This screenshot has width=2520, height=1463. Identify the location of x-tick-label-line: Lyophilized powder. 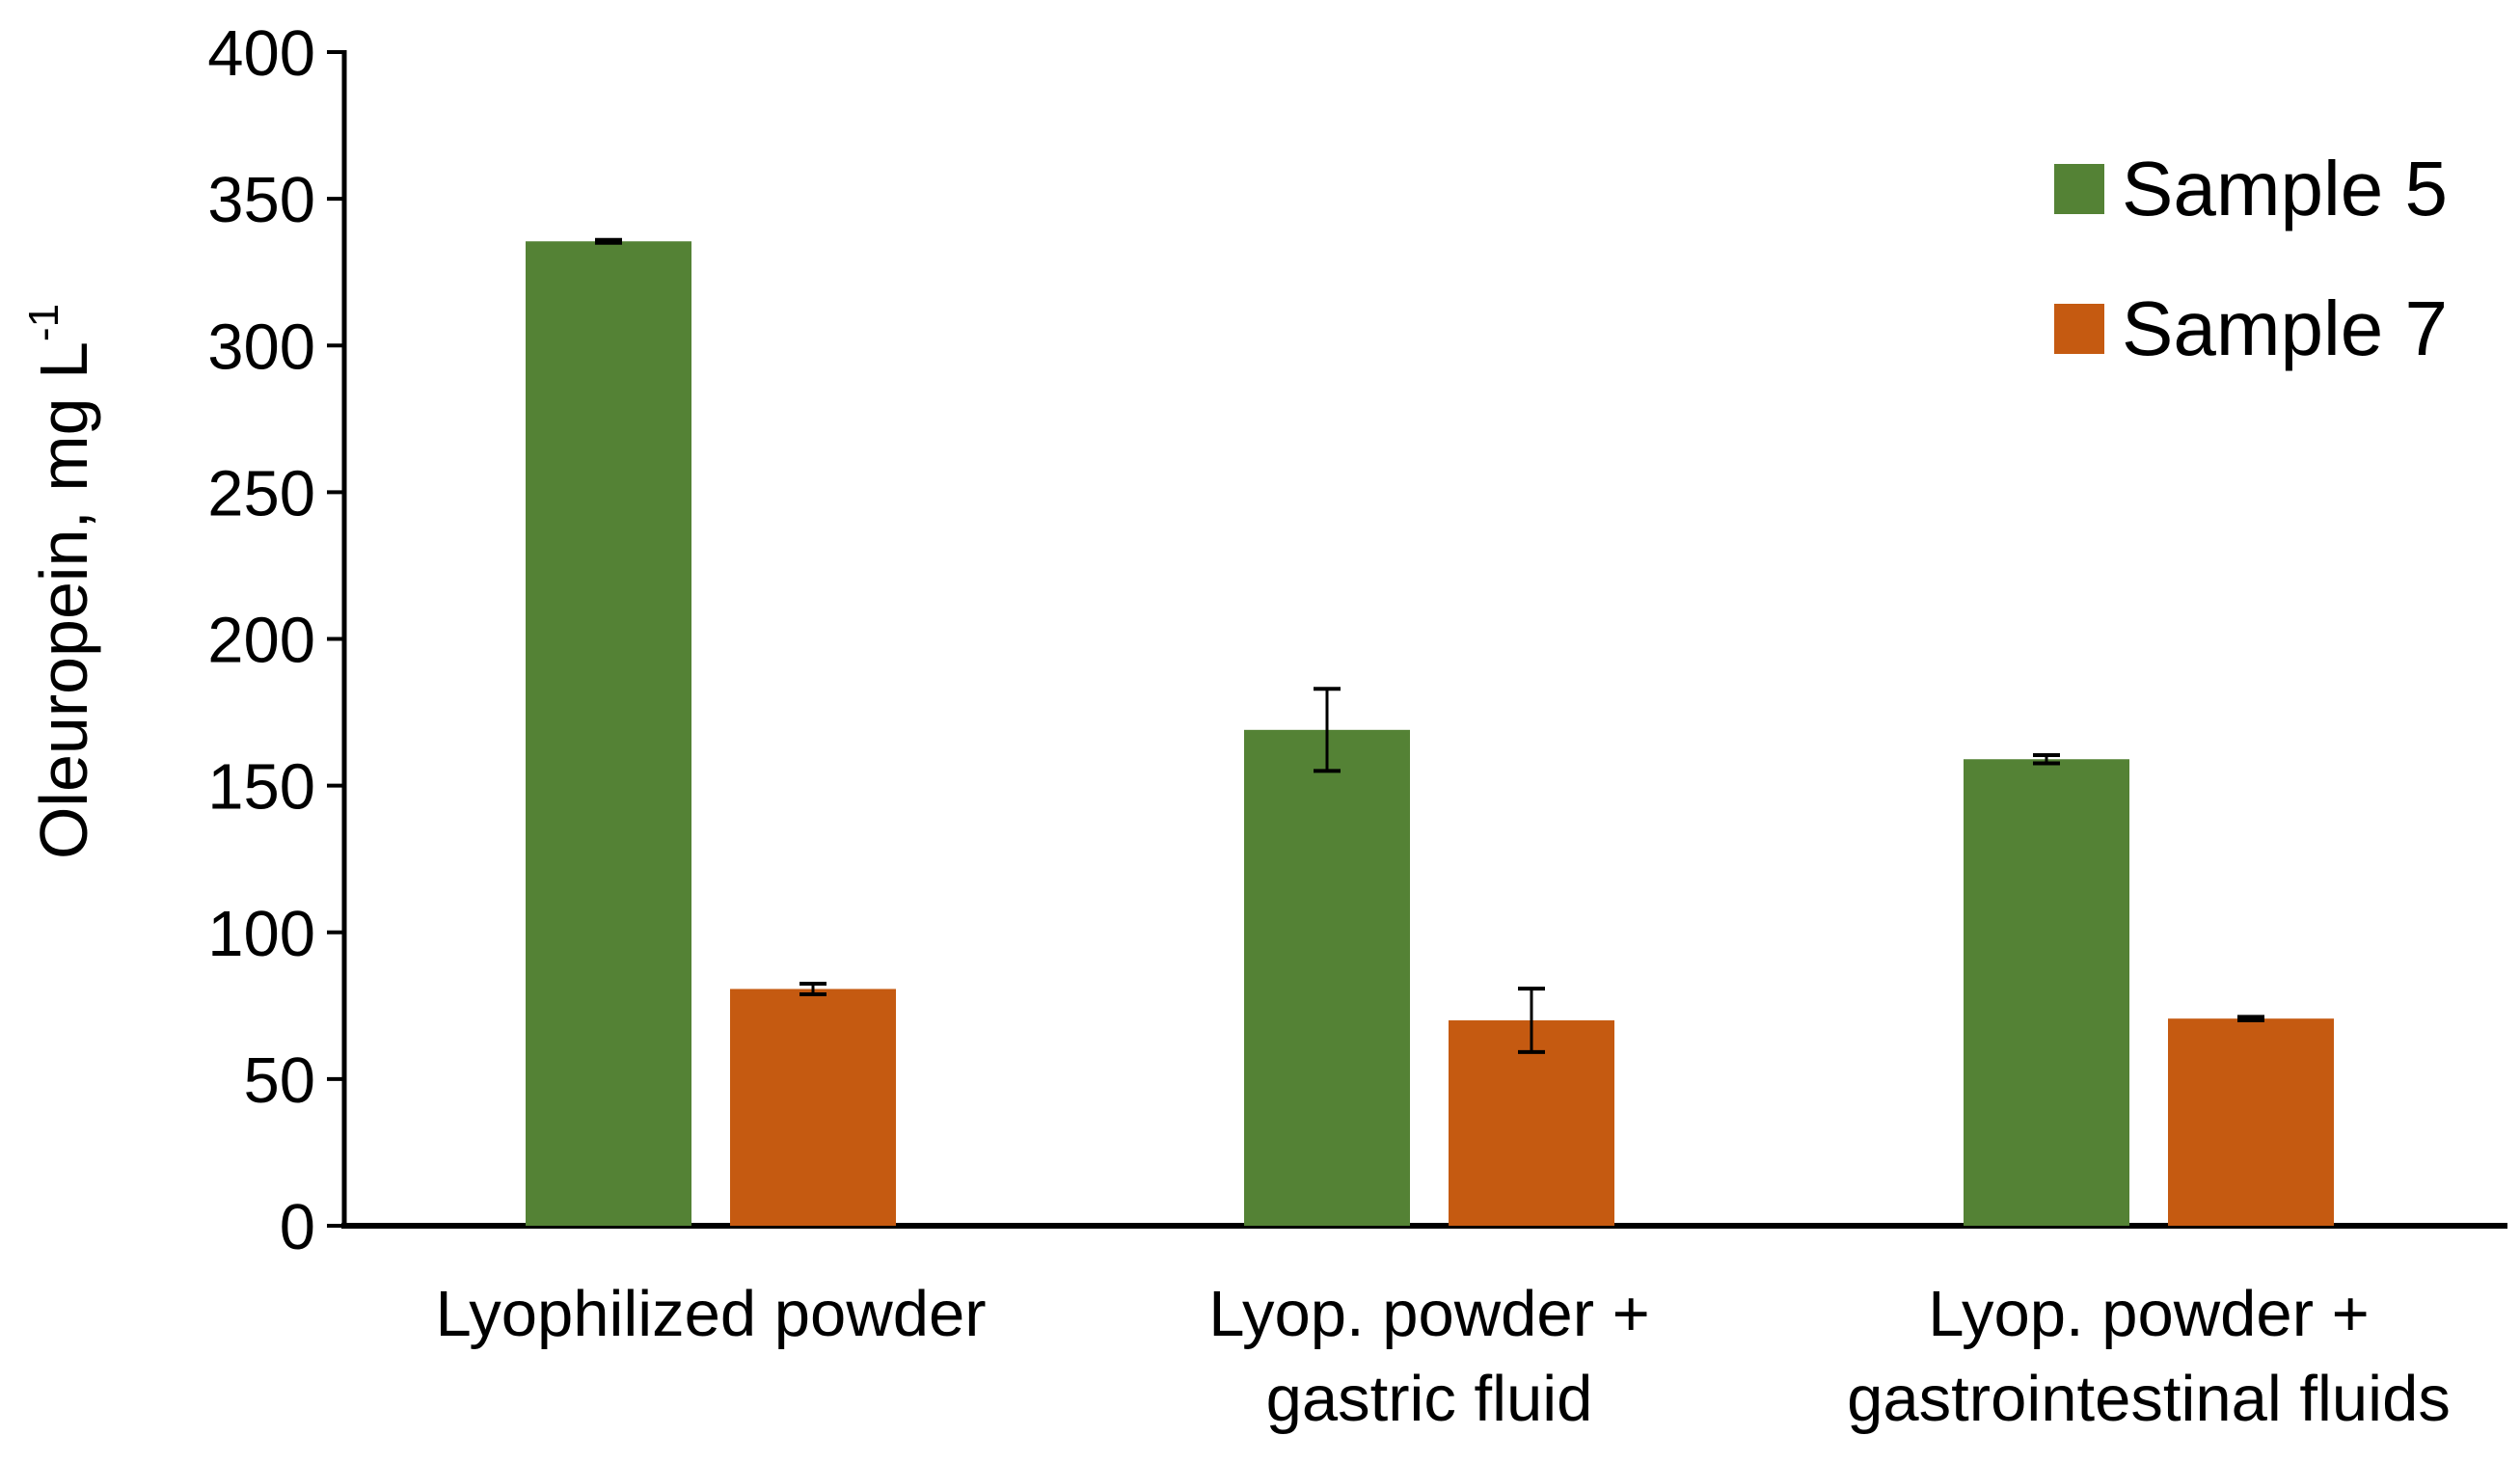
(711, 1314).